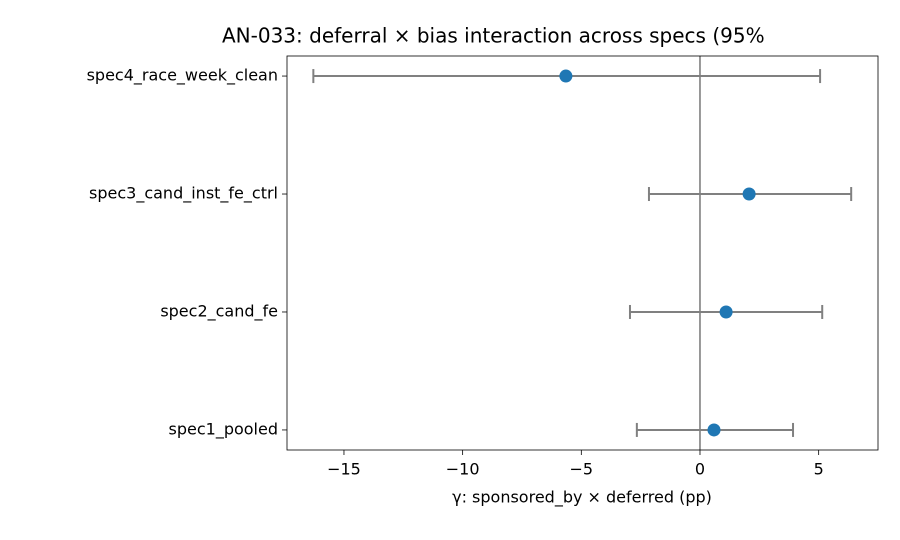 The height and width of the screenshot is (540, 900). Describe the element at coordinates (463, 469) in the screenshot. I see `x-tick-label: −10` at that location.